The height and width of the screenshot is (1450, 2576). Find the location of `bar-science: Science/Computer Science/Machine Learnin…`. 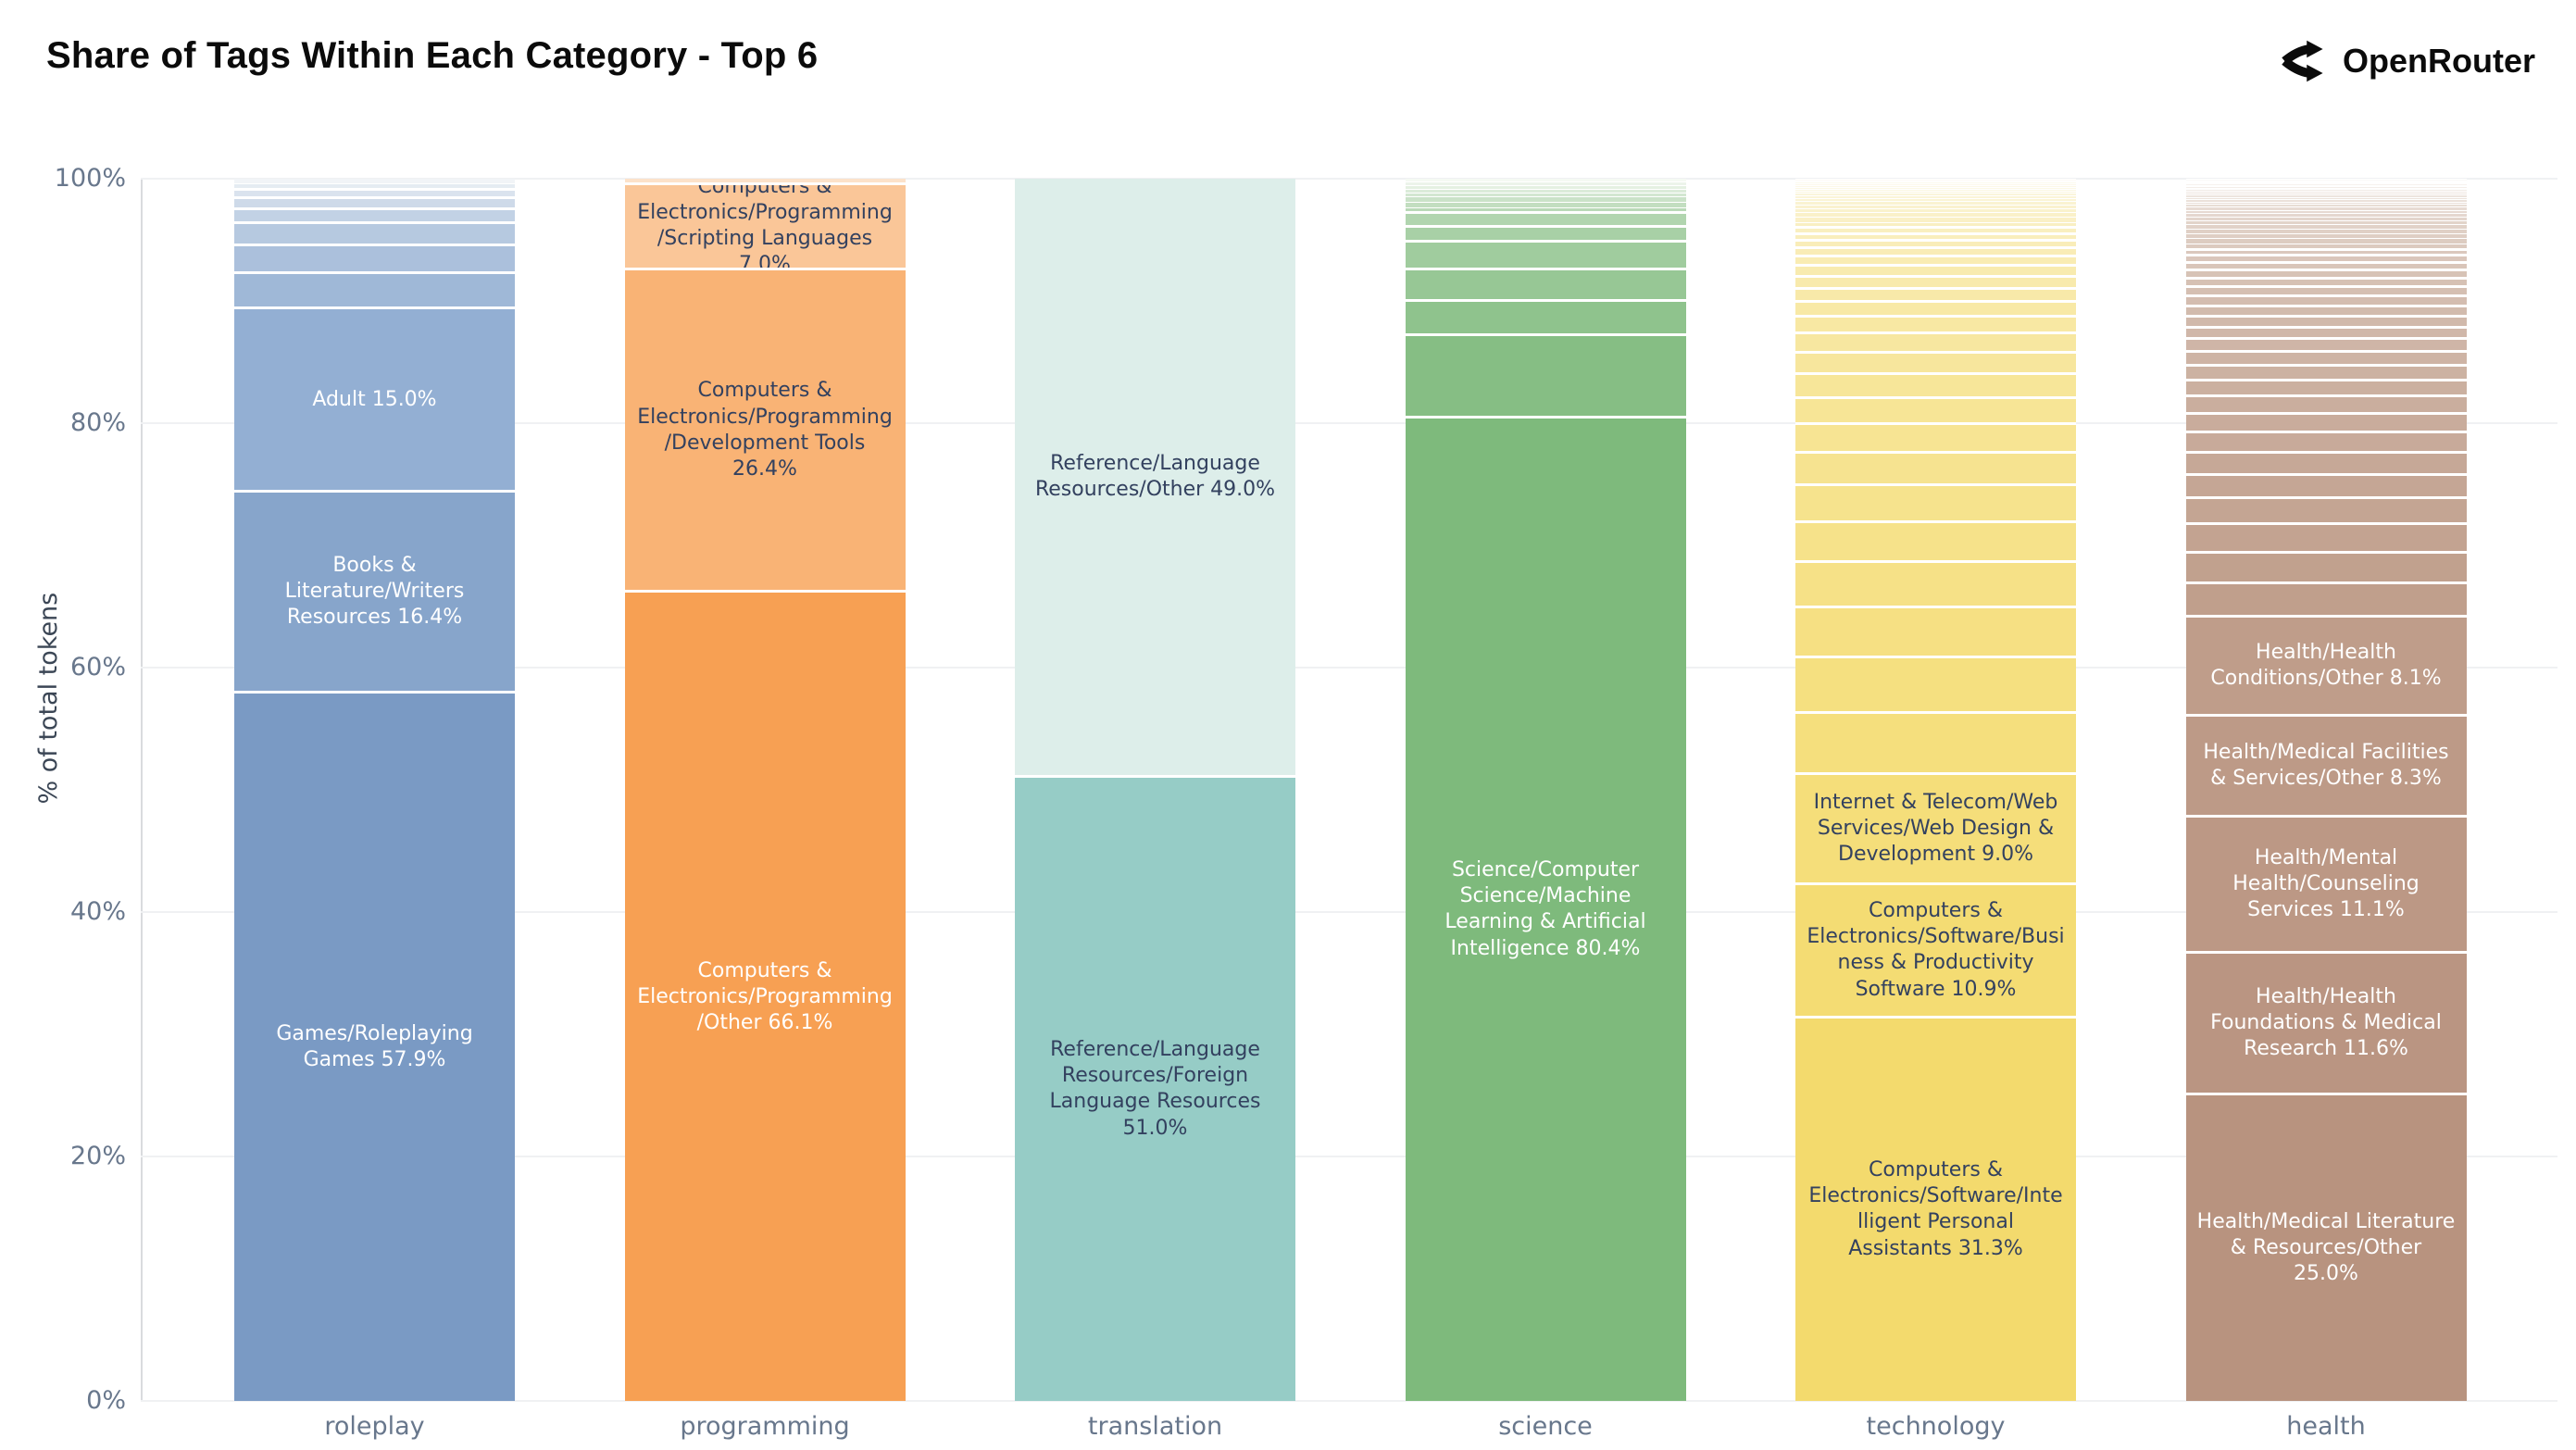

bar-science: Science/Computer Science/Machine Learnin… is located at coordinates (1545, 790).